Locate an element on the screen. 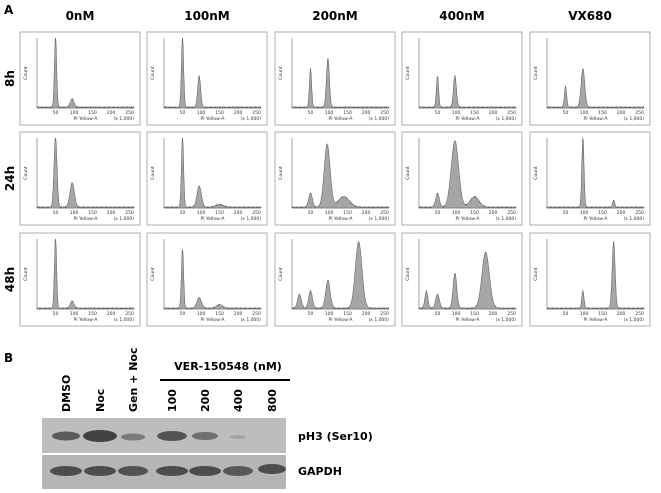 The height and width of the screenshot is (493, 661). row-header: 24h is located at coordinates (10, 178).